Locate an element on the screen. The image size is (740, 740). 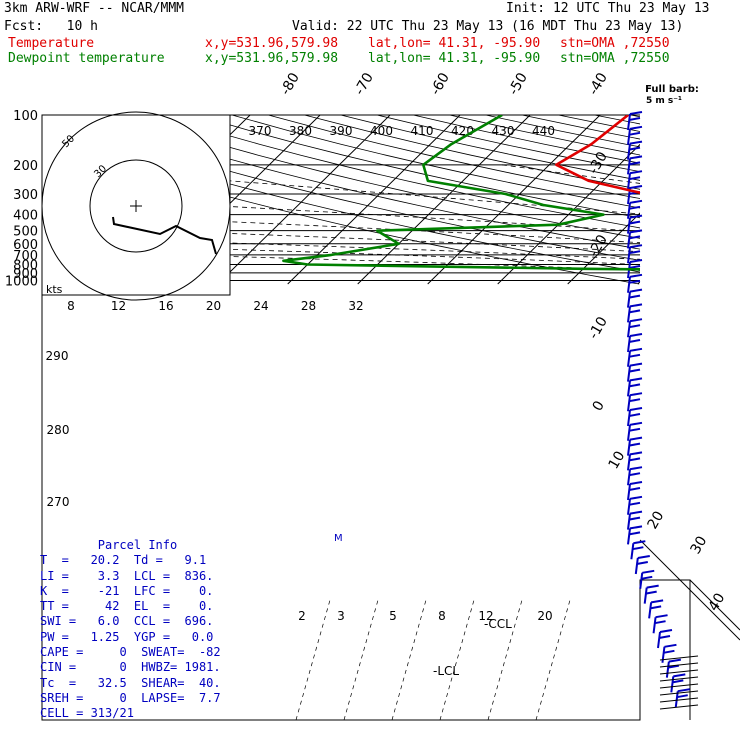
speed-axis-label: 28 is located at coordinates (308, 306).